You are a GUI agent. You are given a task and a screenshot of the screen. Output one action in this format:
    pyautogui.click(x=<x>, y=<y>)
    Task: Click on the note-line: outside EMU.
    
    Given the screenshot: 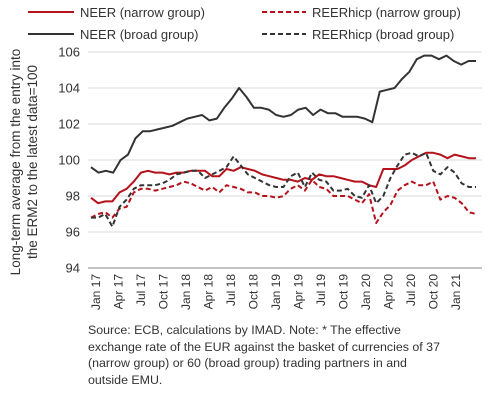 What is the action you would take?
    pyautogui.click(x=125, y=379)
    